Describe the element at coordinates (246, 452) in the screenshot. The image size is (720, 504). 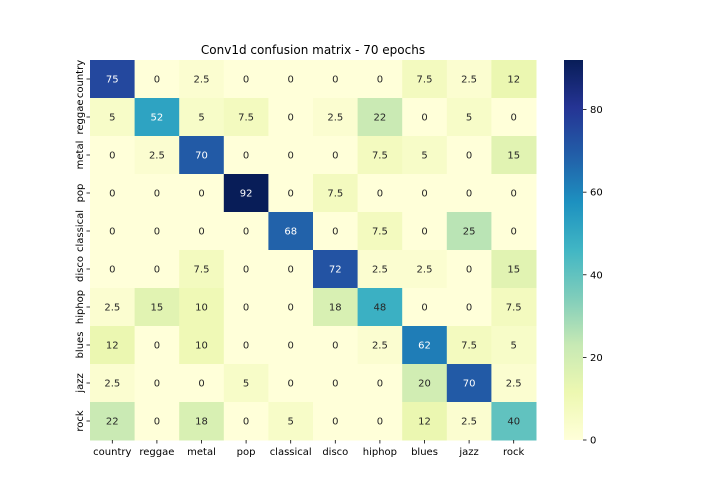
I see `x-tick-label: pop` at that location.